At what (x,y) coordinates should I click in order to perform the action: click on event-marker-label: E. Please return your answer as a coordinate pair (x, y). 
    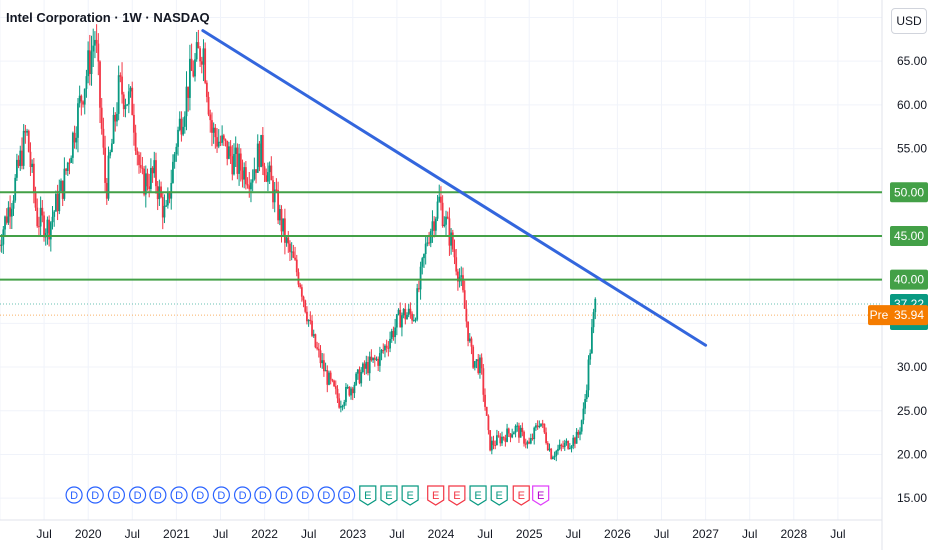
    Looking at the image, I should click on (521, 496).